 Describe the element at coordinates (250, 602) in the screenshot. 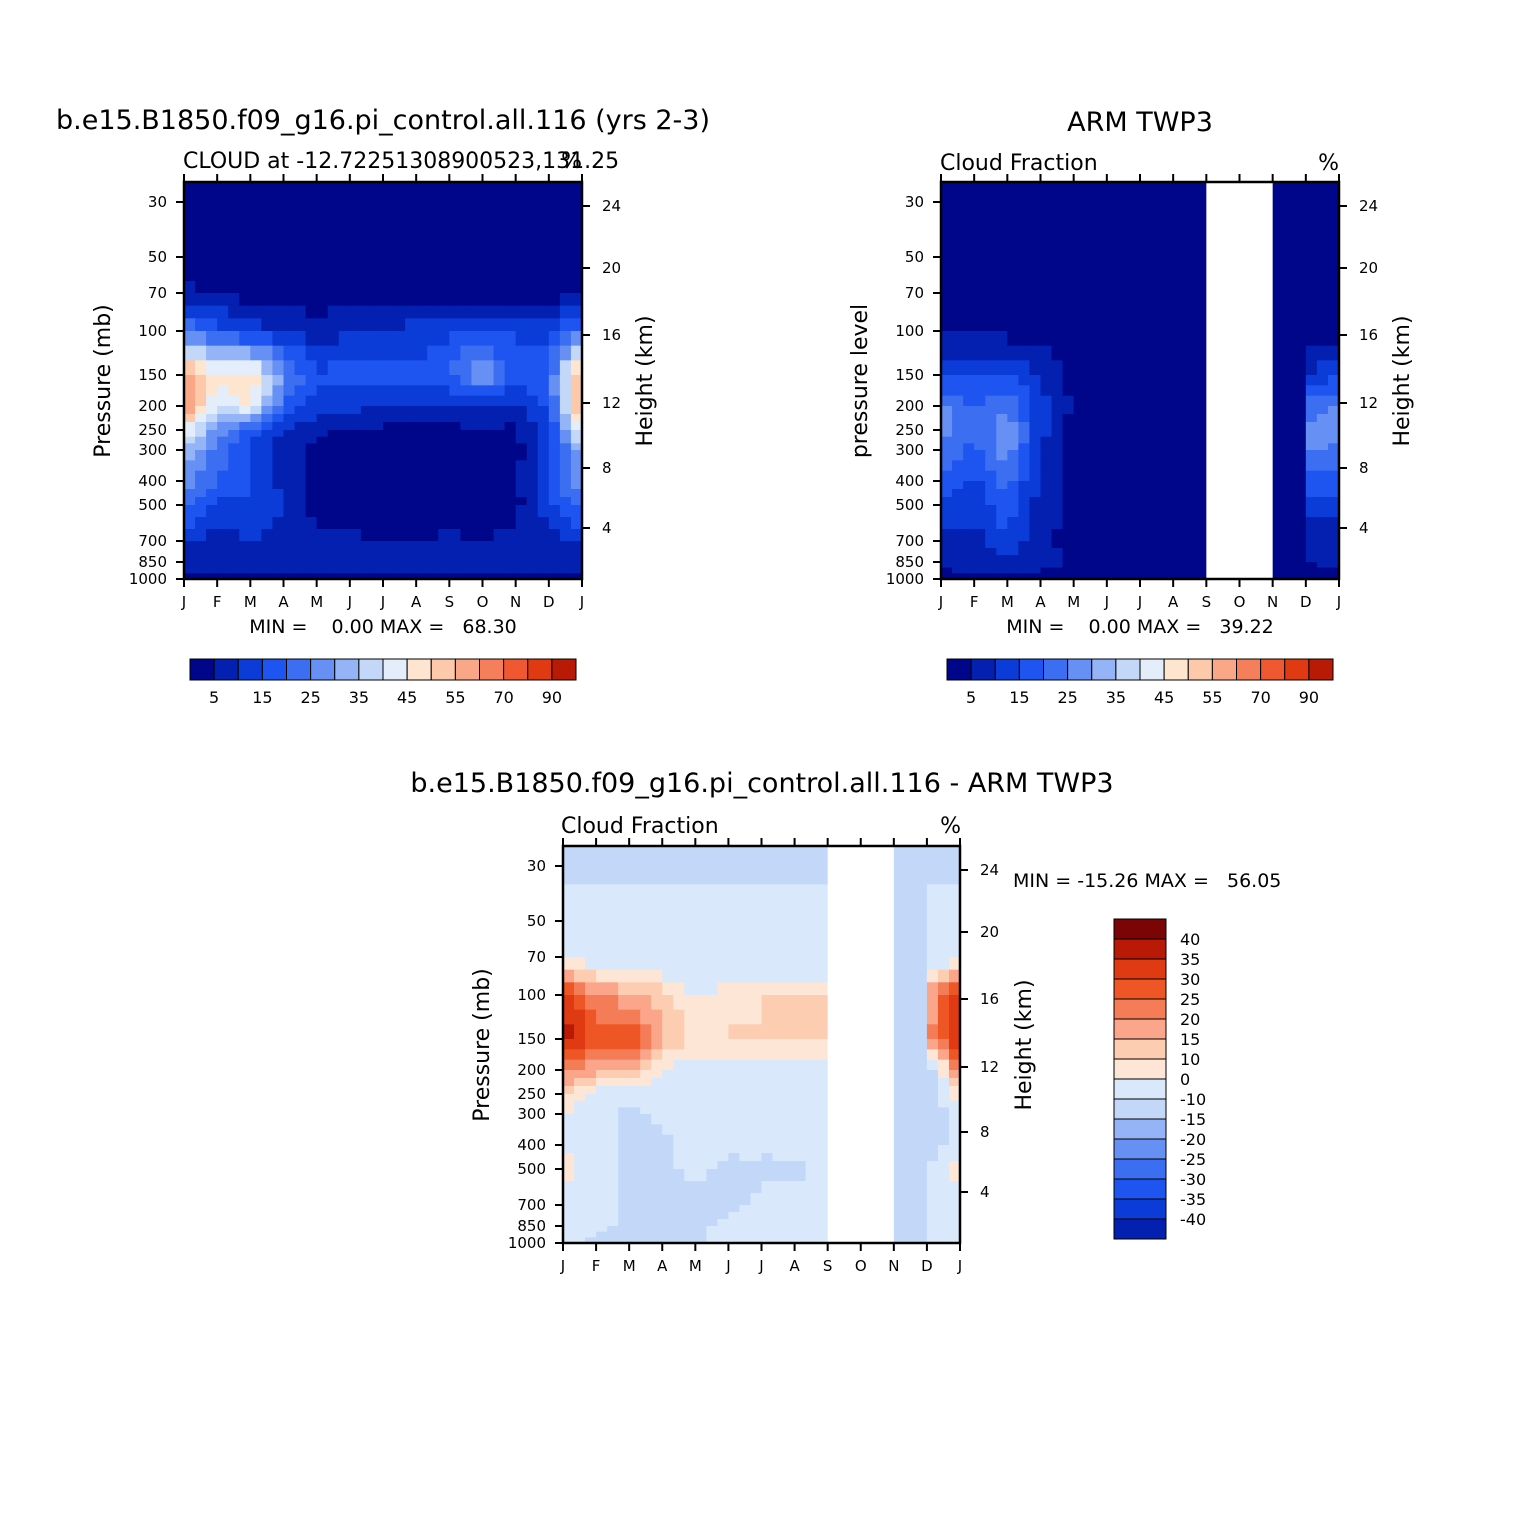

I see `x-tick-label: M` at that location.